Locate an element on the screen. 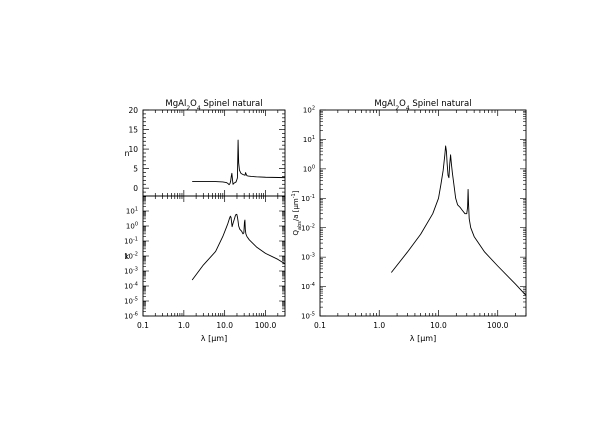  panel-n-refractive-index: 0 5 10 15 20 MgAl2O4 Spinel natural n is located at coordinates (205, 148).